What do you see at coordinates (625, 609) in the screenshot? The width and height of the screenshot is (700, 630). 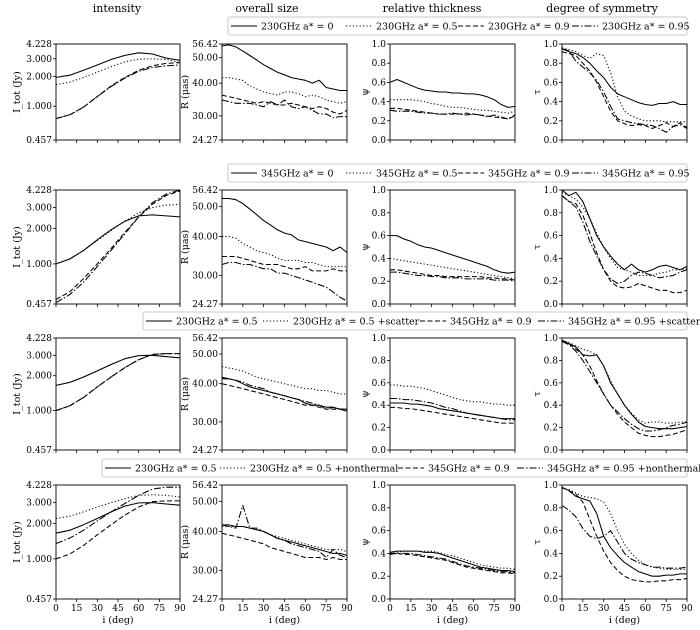 I see `x-tick-label: 45` at bounding box center [625, 609].